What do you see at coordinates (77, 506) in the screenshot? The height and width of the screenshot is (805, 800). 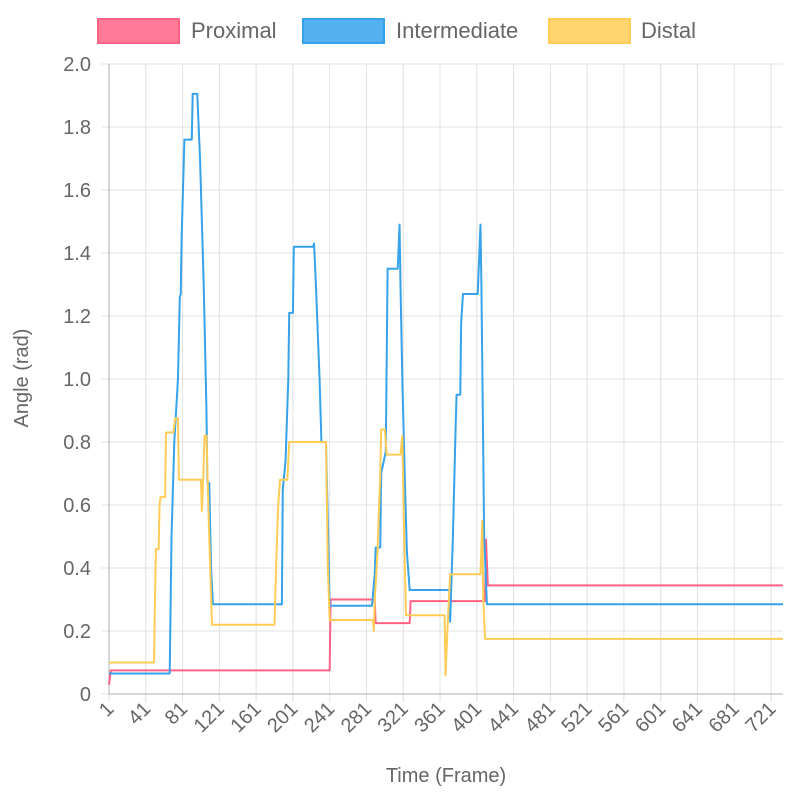 I see `y-tick-label: 0.6` at bounding box center [77, 506].